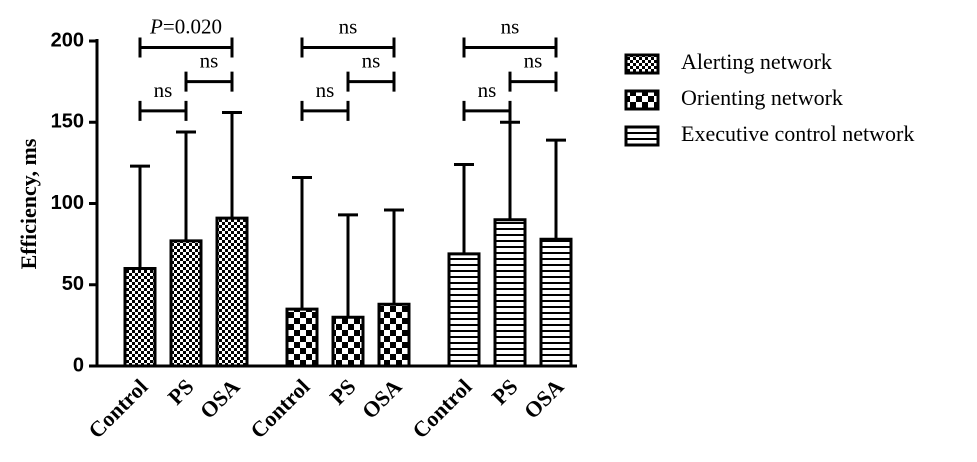 This screenshot has width=977, height=462. What do you see at coordinates (797, 133) in the screenshot?
I see `legend-label: Executive control network` at bounding box center [797, 133].